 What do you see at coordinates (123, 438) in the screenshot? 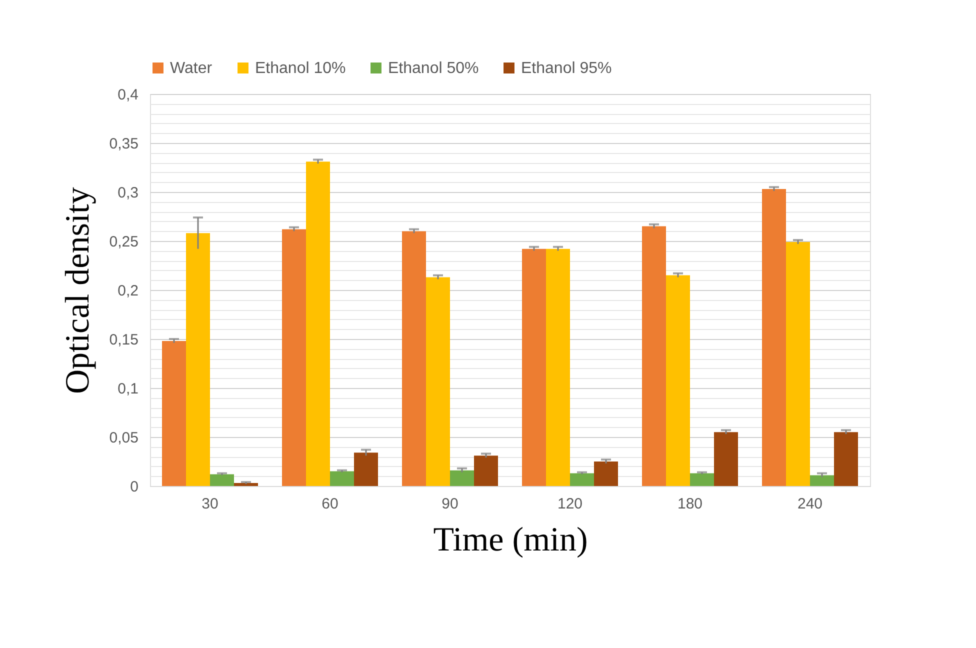
I see `y-tick-label: 0,05` at bounding box center [123, 438].